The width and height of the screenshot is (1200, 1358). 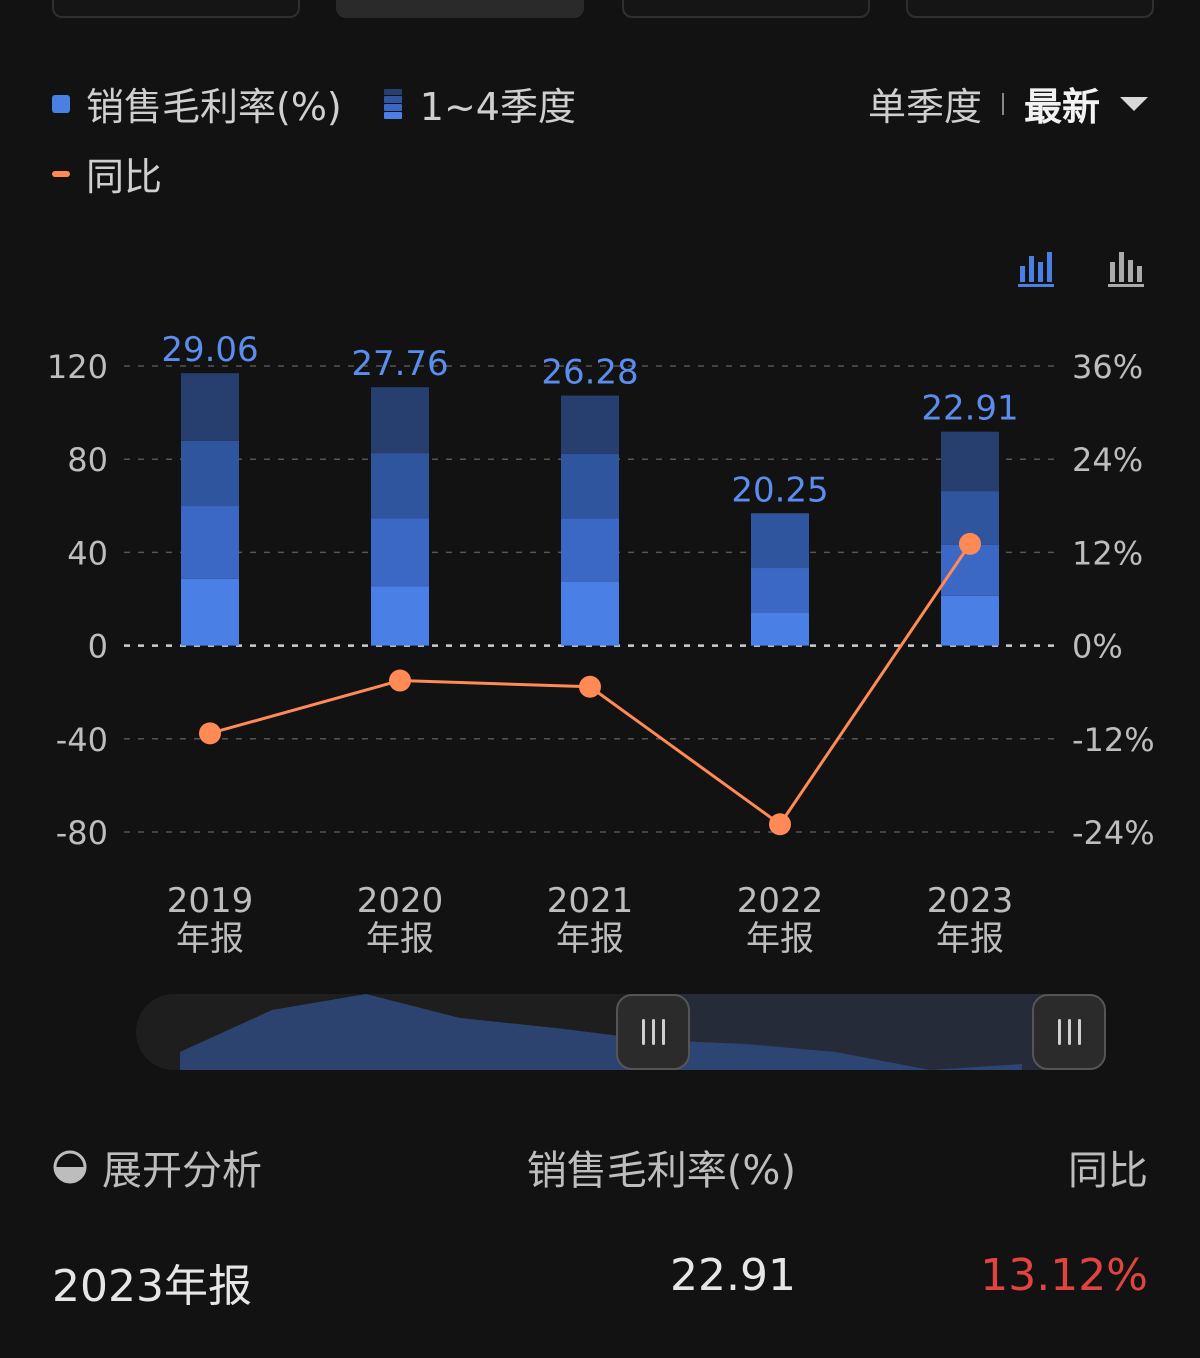 I want to click on range-handle-end, so click(x=1069, y=1032).